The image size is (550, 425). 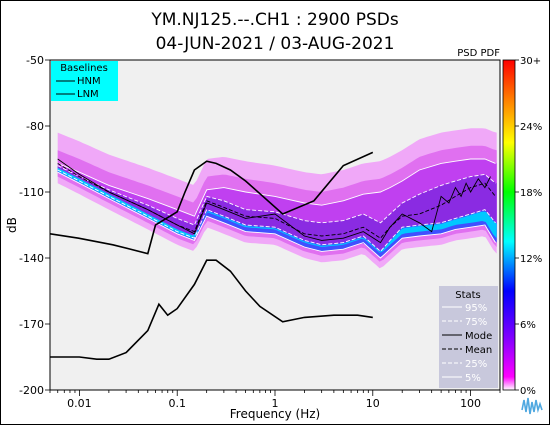 What do you see at coordinates (478, 350) in the screenshot?
I see `legend-mean-label: Mean` at bounding box center [478, 350].